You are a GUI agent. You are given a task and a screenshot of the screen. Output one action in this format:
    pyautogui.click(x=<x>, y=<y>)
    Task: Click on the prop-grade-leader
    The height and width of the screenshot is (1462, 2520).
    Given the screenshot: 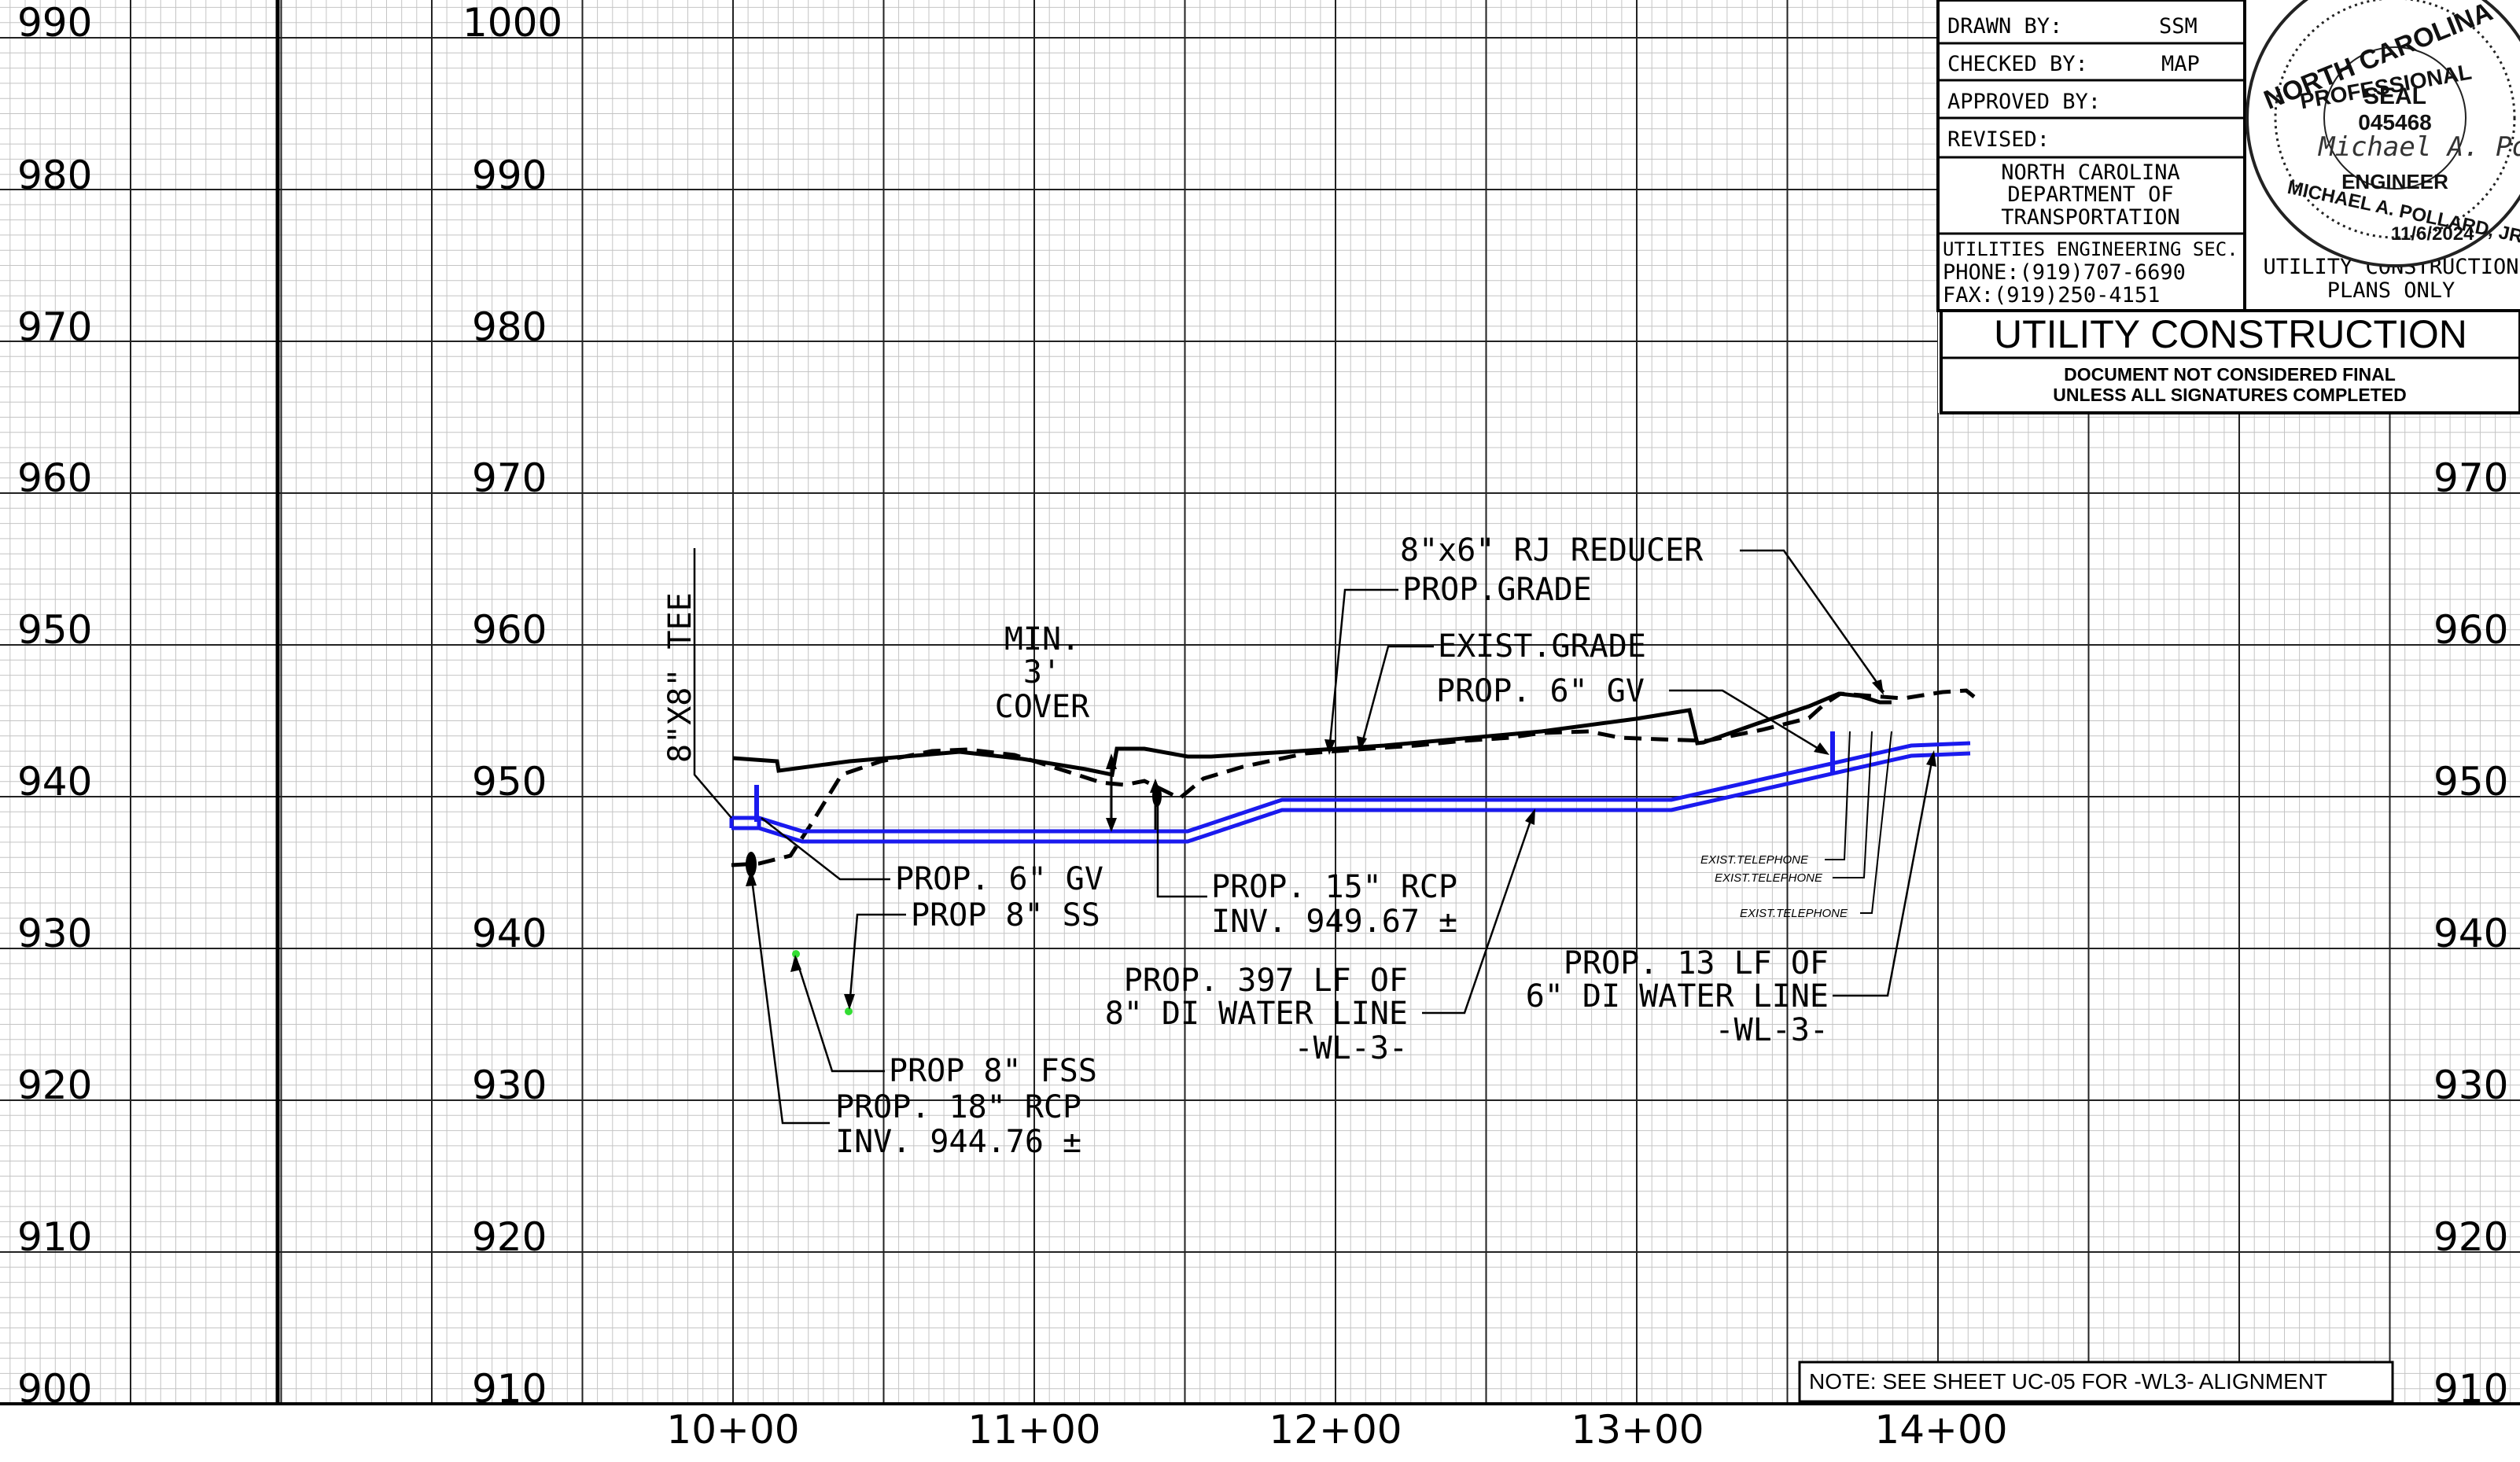 What is the action you would take?
    pyautogui.click(x=1363, y=670)
    